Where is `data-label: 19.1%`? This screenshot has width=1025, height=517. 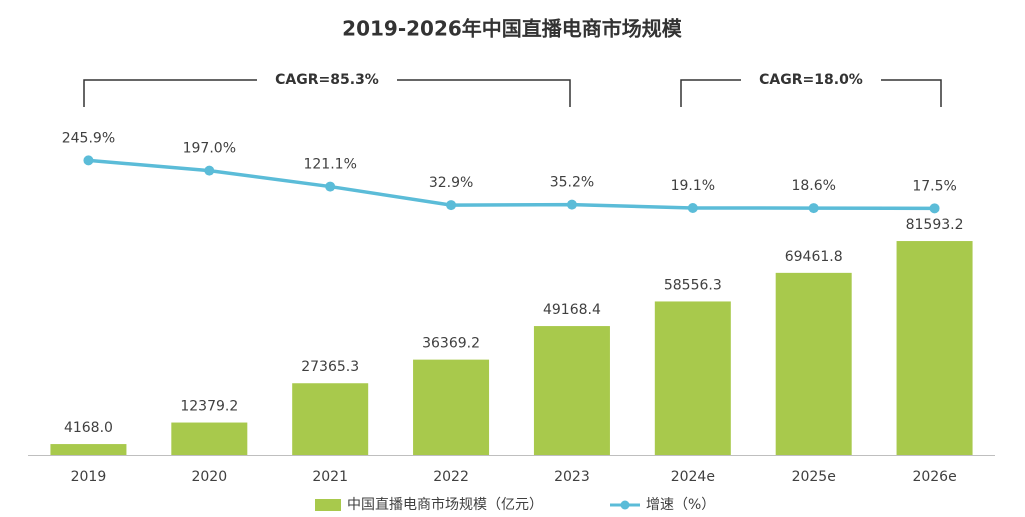 data-label: 19.1% is located at coordinates (693, 186).